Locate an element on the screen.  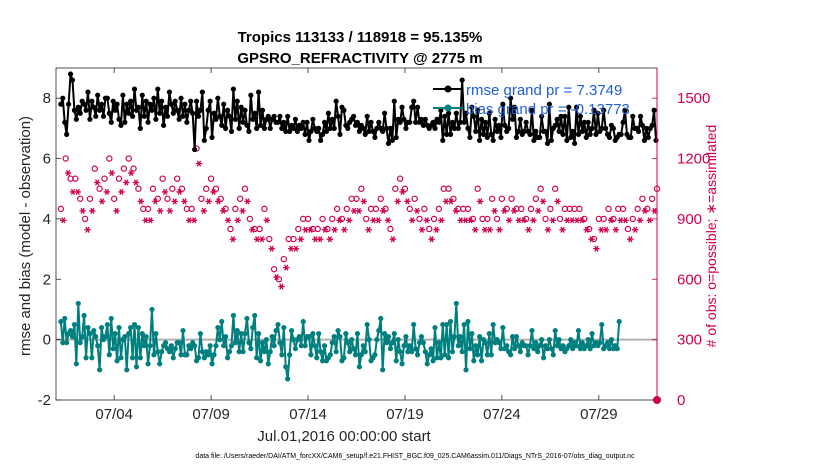
legend-bias-label: bias grand pr = -0.13773 is located at coordinates (548, 109).